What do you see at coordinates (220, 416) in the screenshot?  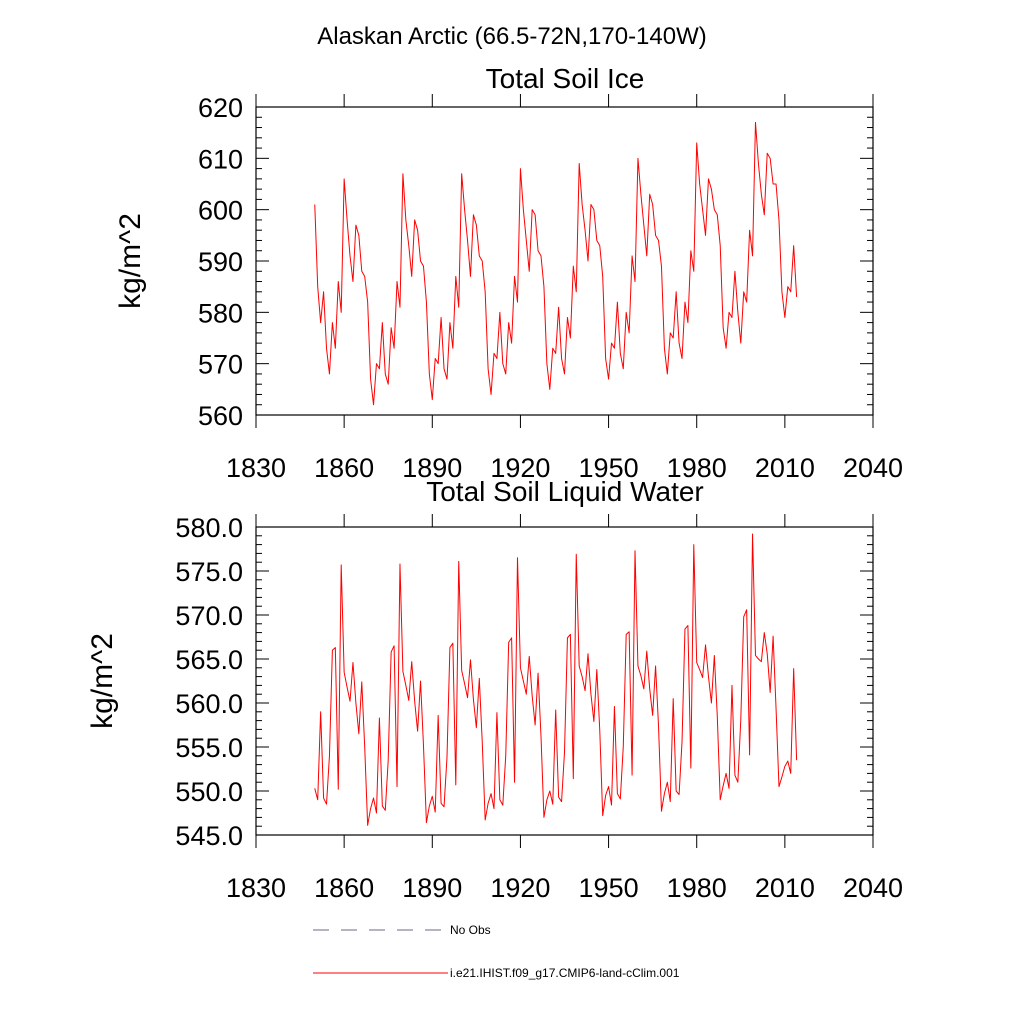 I see `y-tick-label: 560` at bounding box center [220, 416].